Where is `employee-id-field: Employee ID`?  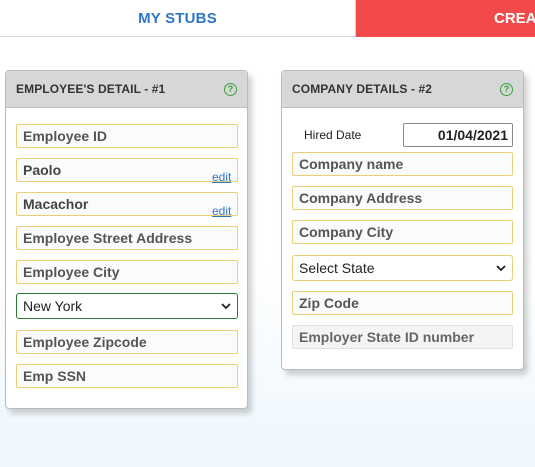
employee-id-field: Employee ID is located at coordinates (127, 136).